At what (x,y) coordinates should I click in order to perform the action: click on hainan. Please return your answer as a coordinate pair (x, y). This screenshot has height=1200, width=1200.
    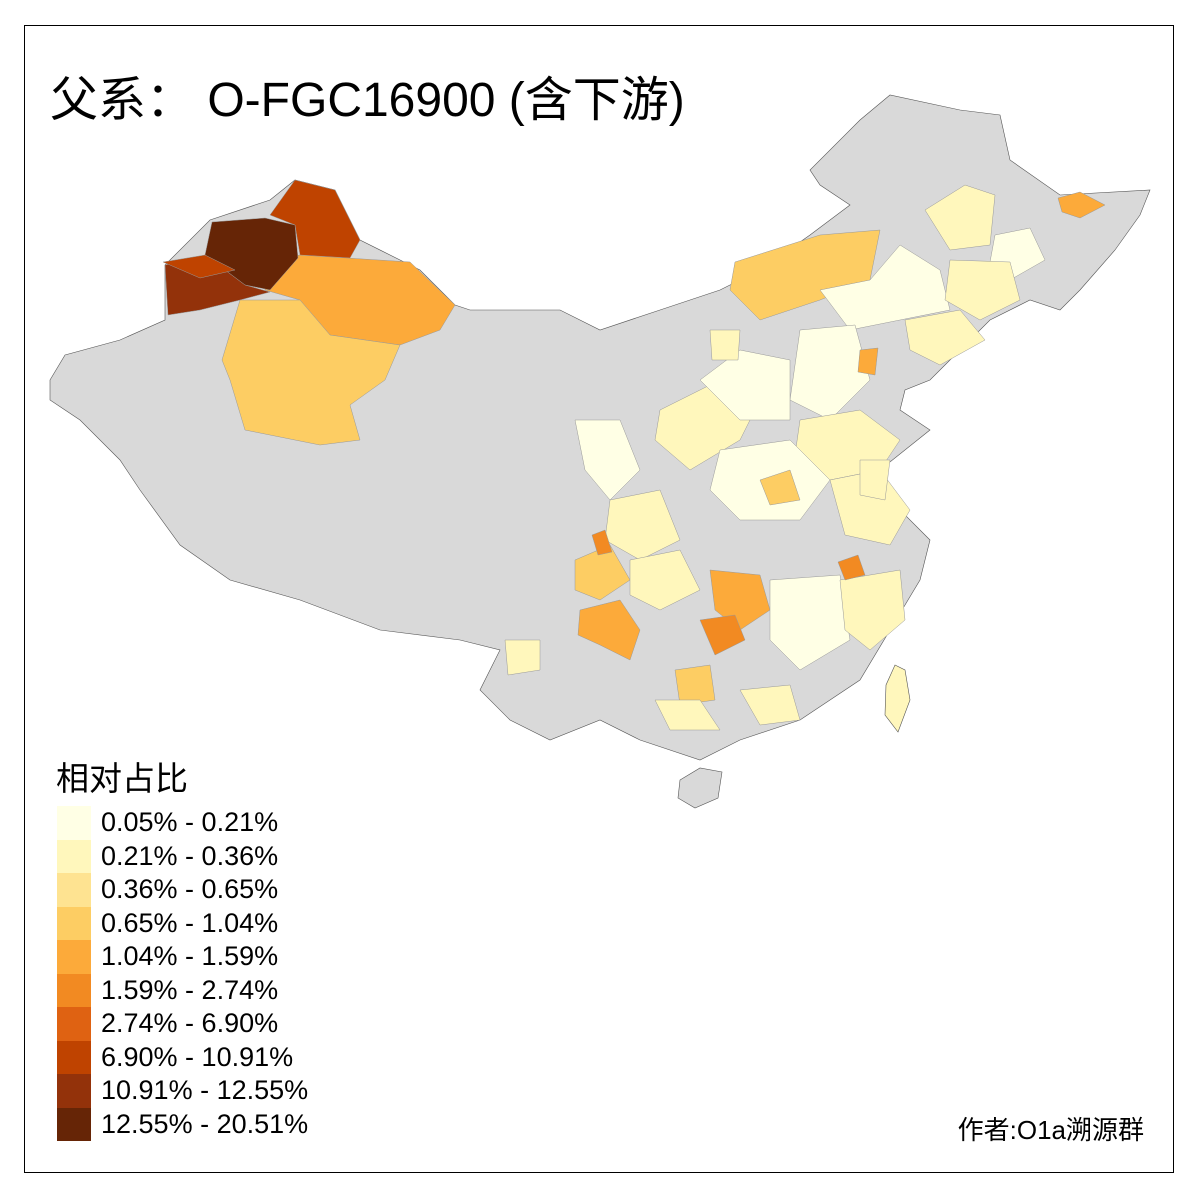
    Looking at the image, I should click on (700, 788).